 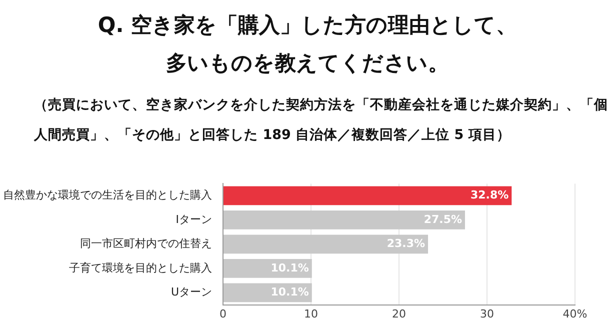 What do you see at coordinates (399, 313) in the screenshot?
I see `x-tick-label: 20` at bounding box center [399, 313].